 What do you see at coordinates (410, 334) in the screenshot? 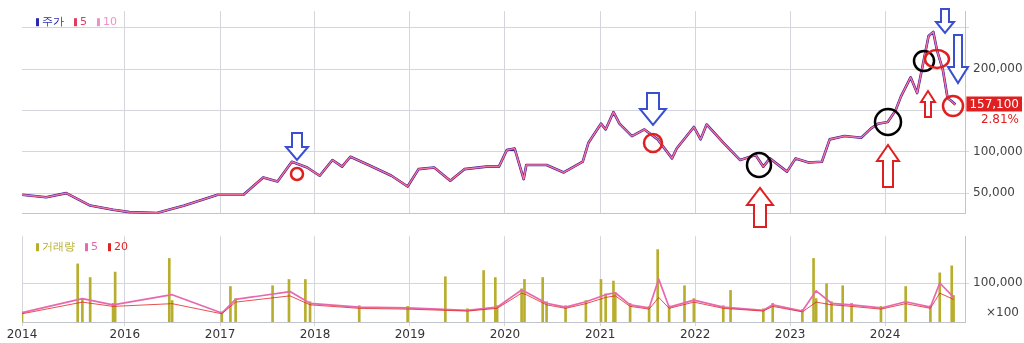
I see `x-tick-label: 2019` at bounding box center [410, 334].